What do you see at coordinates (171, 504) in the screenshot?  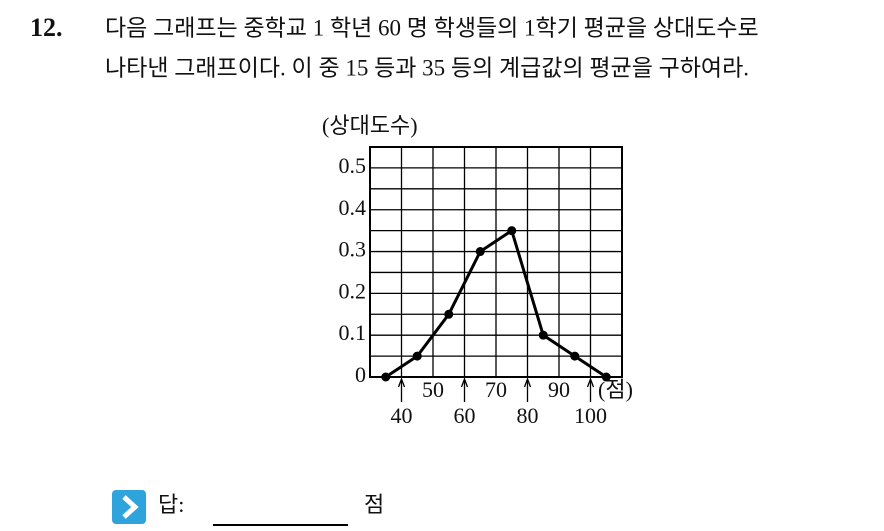 I see `answer-label: 답:` at bounding box center [171, 504].